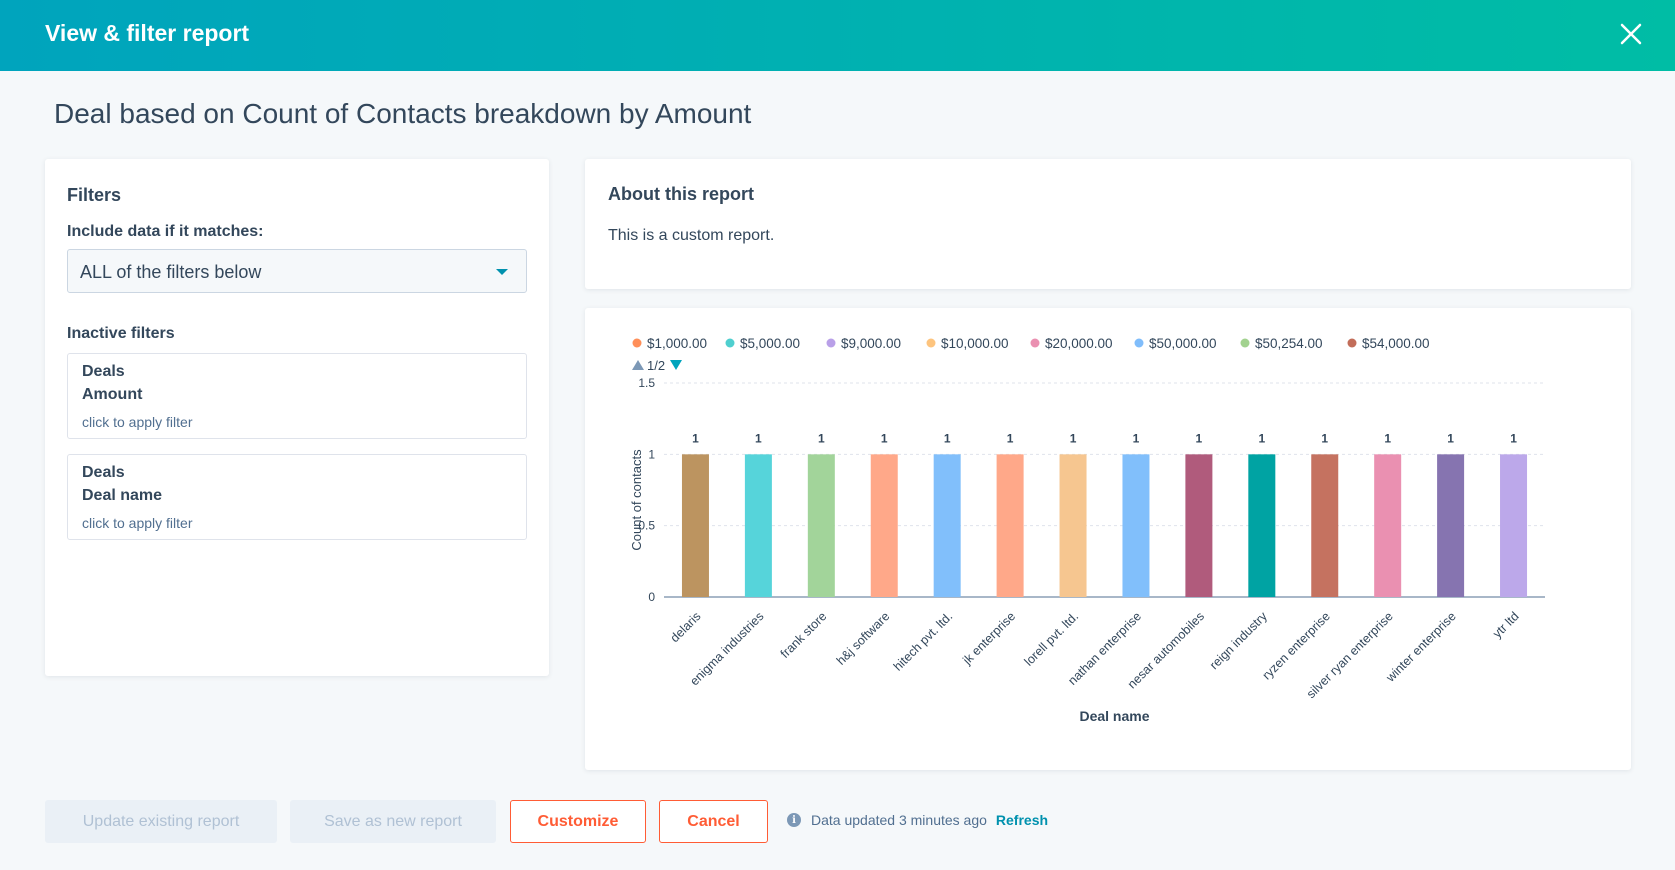 This screenshot has width=1675, height=870. Describe the element at coordinates (165, 231) in the screenshot. I see `include-label: Include data if it matches:` at that location.